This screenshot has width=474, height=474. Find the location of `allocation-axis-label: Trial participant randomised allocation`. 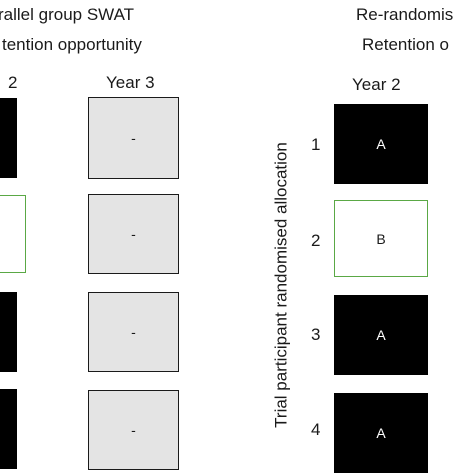

allocation-axis-label: Trial participant randomised allocation is located at coordinates (281, 285).